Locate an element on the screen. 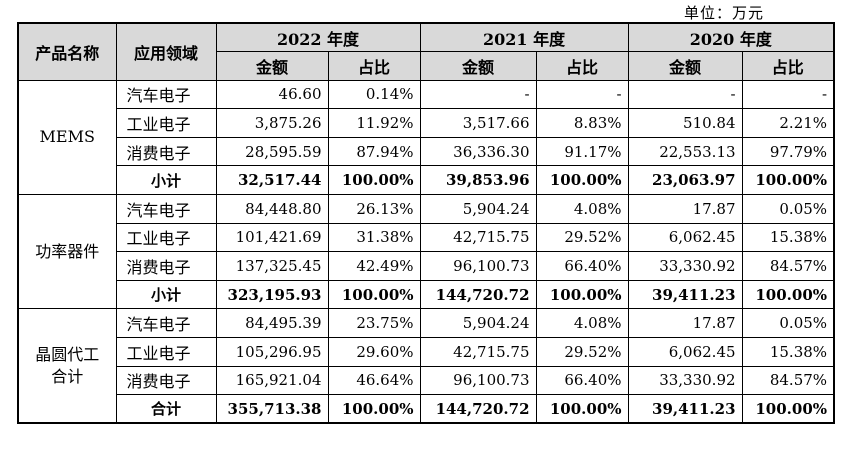 This screenshot has height=453, width=847. amount-cell: 165,921.04 is located at coordinates (272, 380).